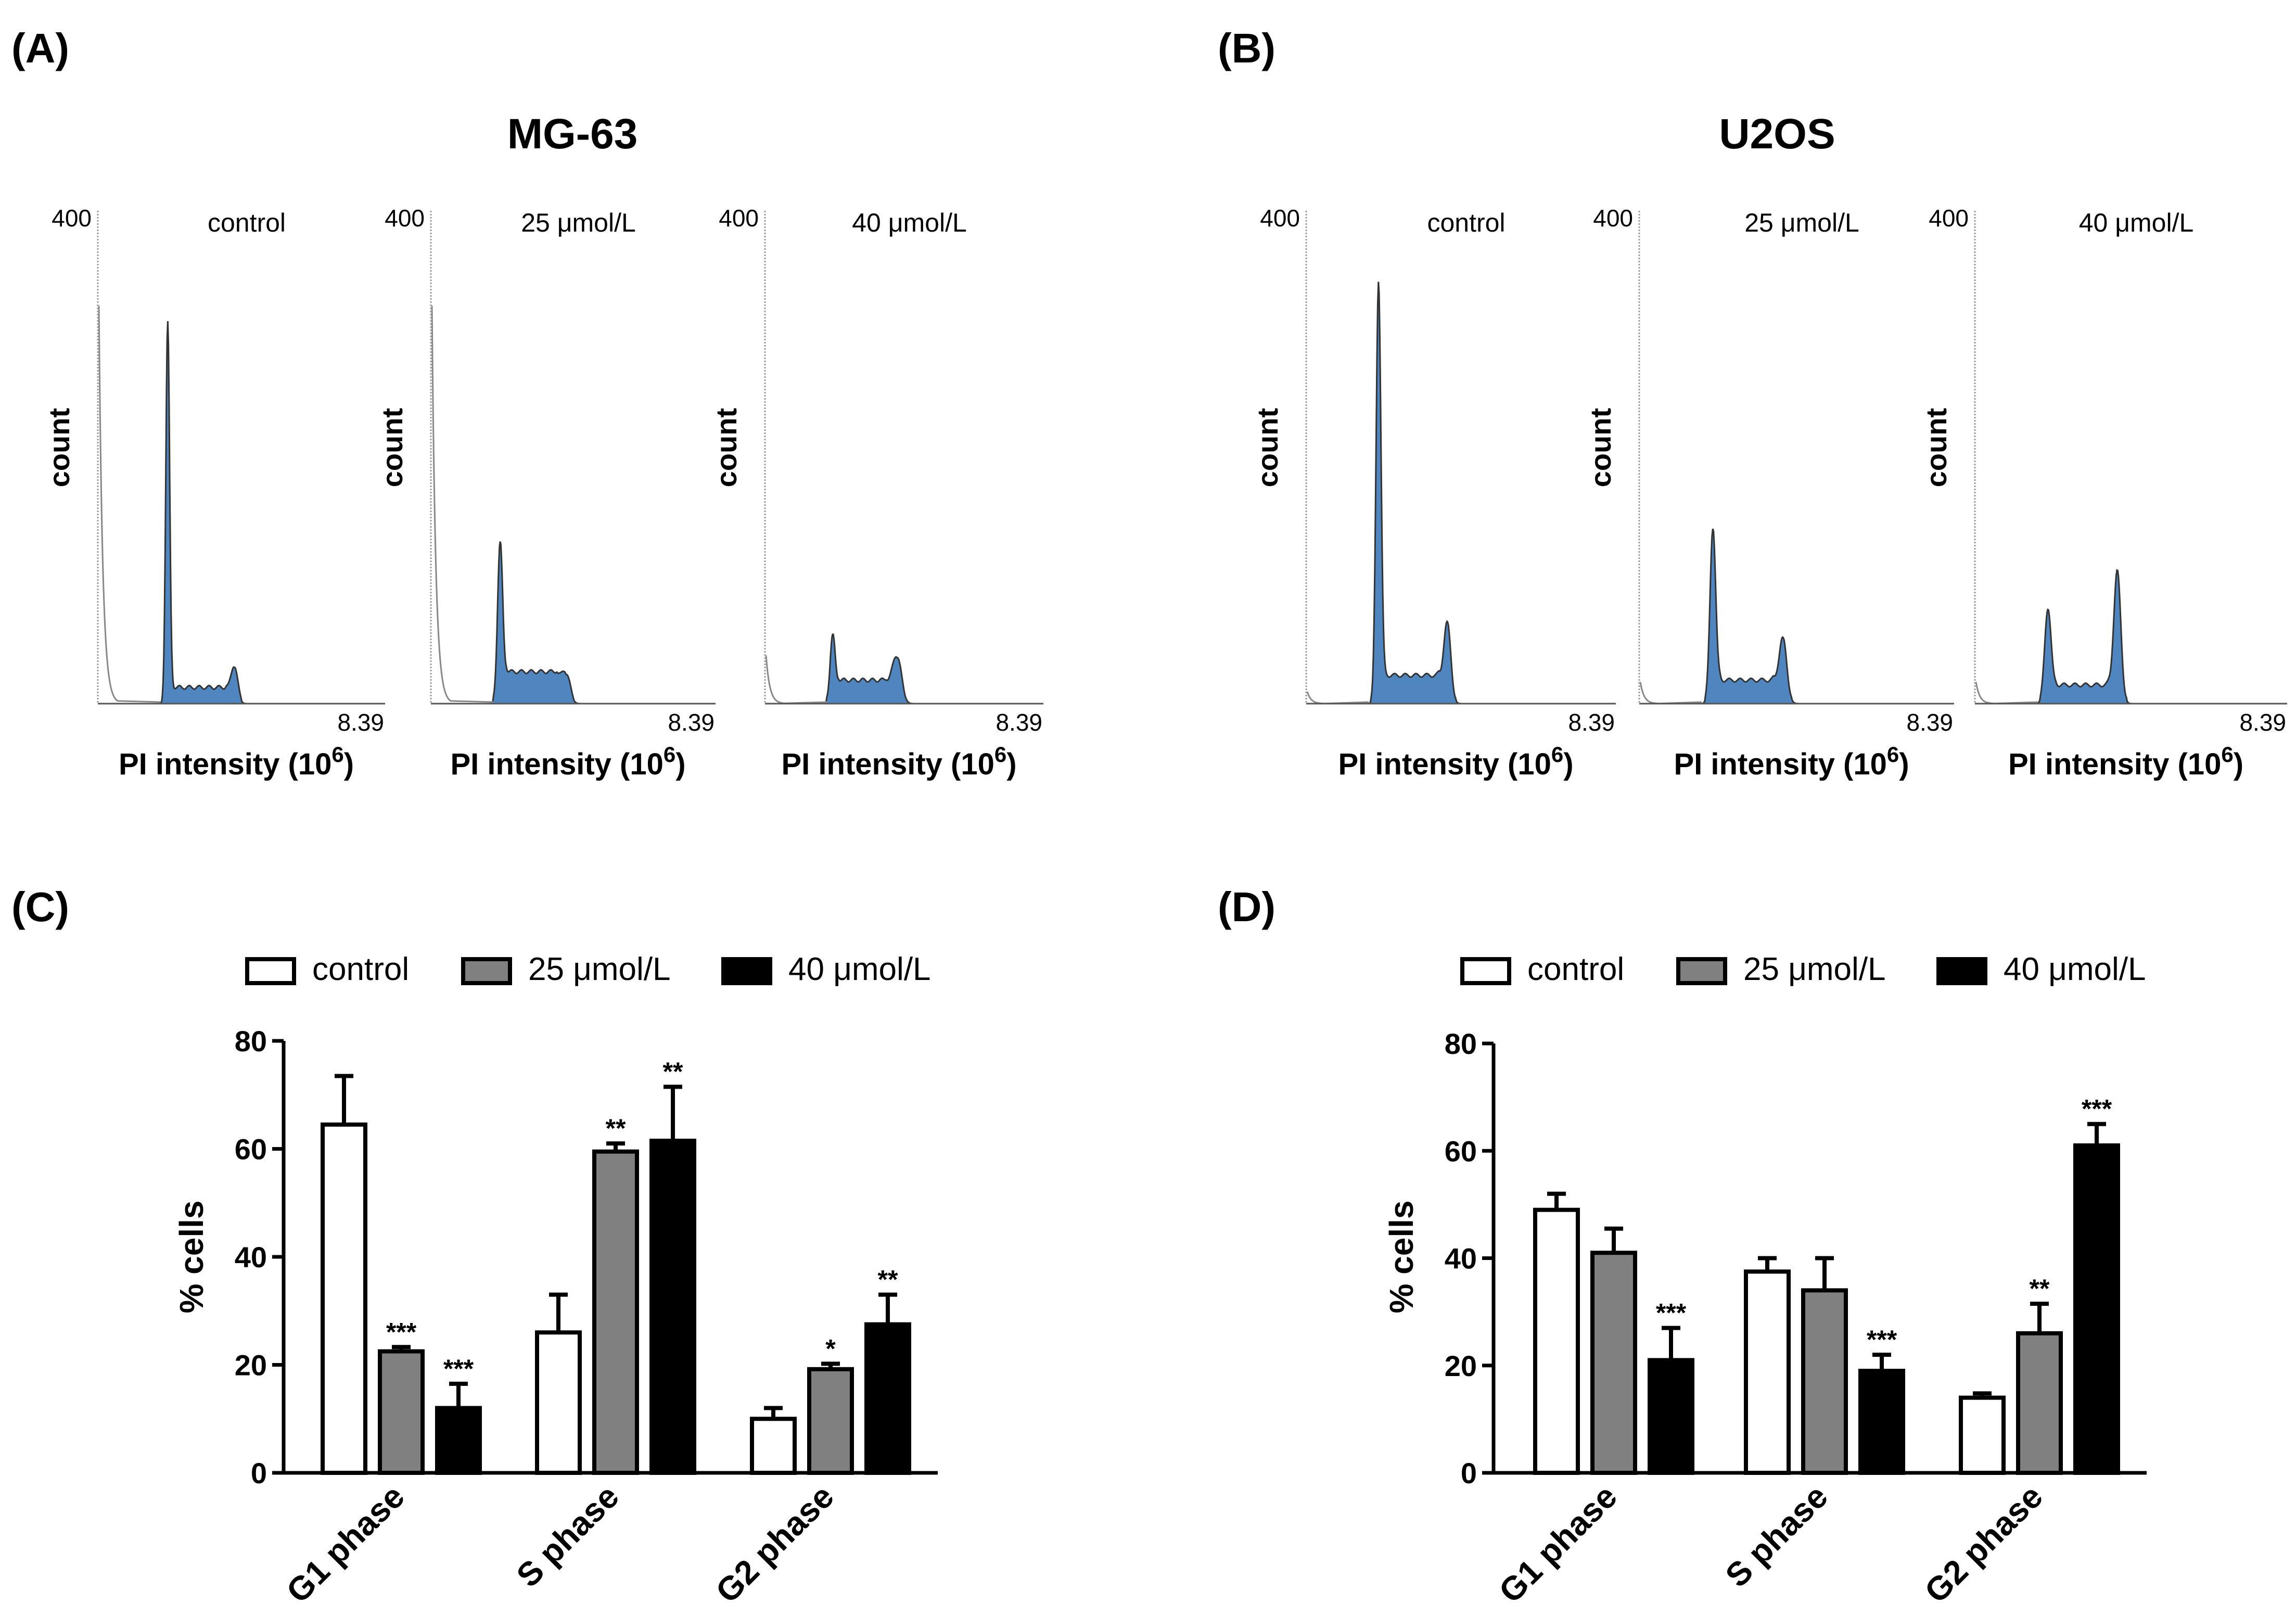  What do you see at coordinates (380, 1342) in the screenshot?
I see `bar-group-1: *** *** G1 phase` at bounding box center [380, 1342].